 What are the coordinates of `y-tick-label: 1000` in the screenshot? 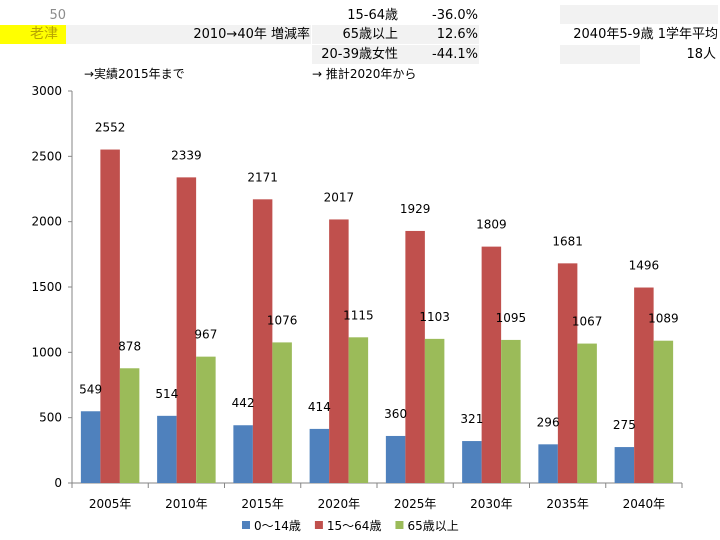 It's located at (46, 352).